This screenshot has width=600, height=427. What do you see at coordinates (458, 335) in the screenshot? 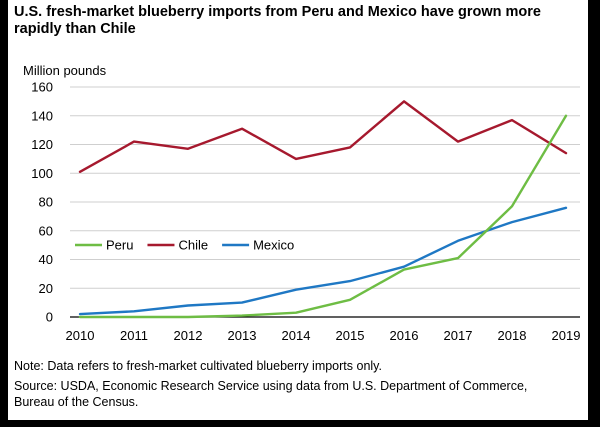
I see `x-tick-label: 2017` at bounding box center [458, 335].